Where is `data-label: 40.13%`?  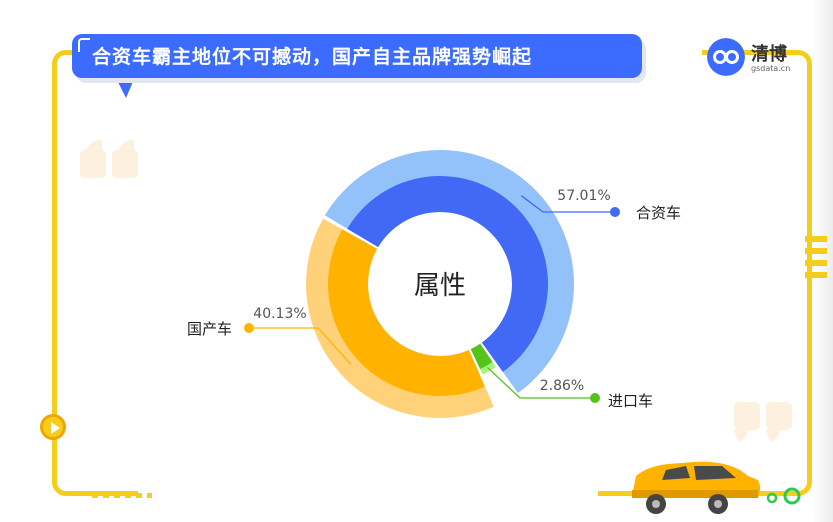
data-label: 40.13% is located at coordinates (279, 314).